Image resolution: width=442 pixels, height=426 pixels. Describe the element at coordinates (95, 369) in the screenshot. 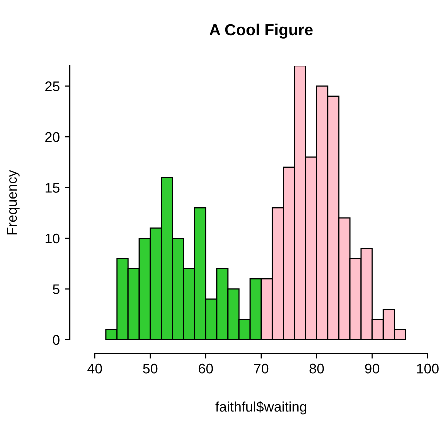

I see `x-tick-label: 40` at that location.